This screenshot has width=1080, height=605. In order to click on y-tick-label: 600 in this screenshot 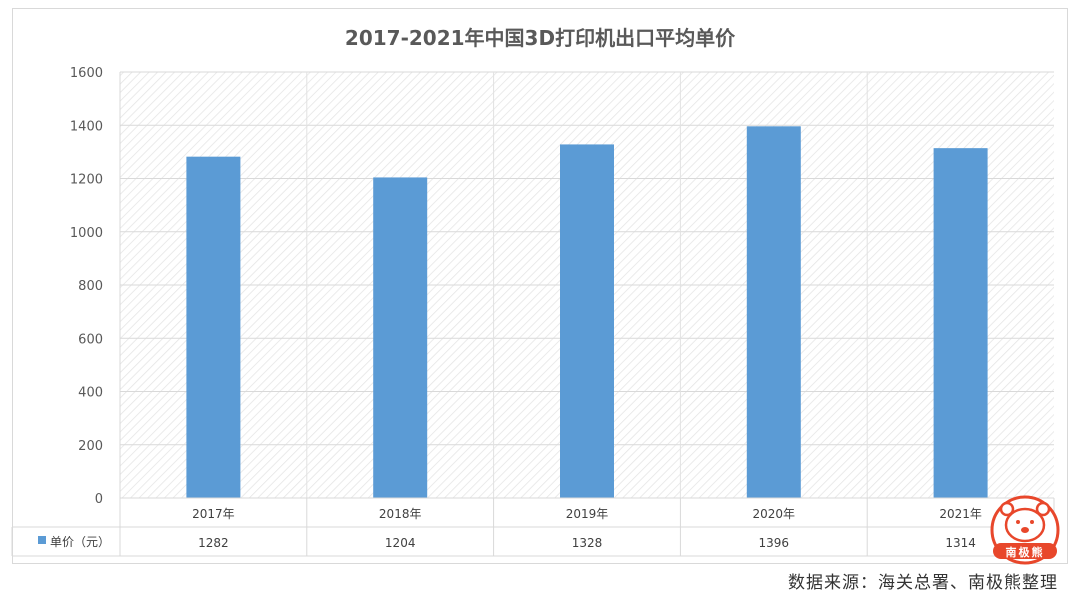, I will do `click(90, 339)`.